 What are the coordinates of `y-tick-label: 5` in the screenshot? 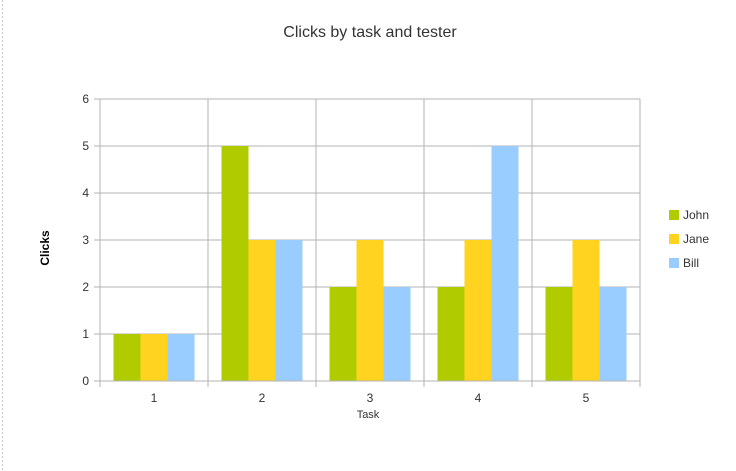 It's located at (85, 146).